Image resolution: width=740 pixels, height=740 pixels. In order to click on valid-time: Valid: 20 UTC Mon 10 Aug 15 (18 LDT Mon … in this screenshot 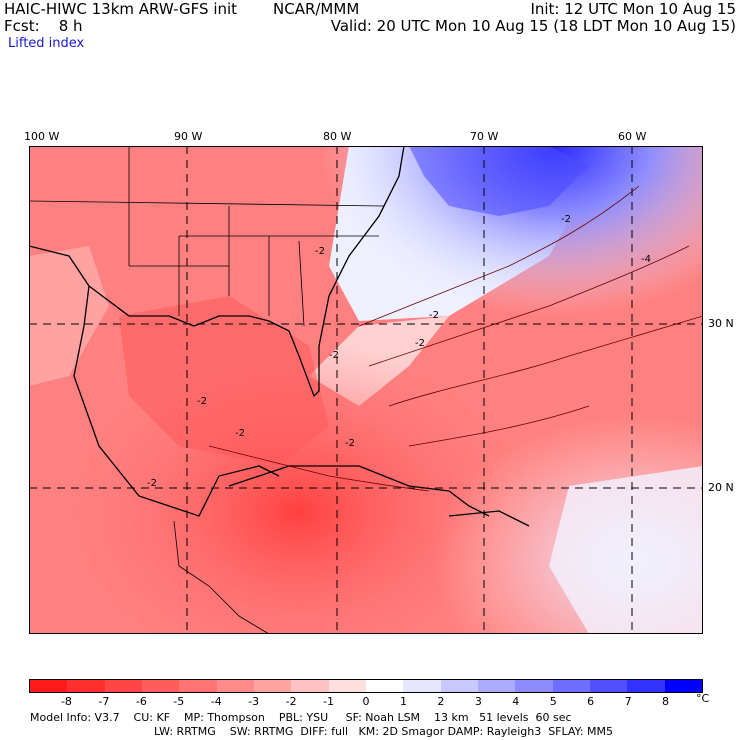, I will do `click(533, 26)`.